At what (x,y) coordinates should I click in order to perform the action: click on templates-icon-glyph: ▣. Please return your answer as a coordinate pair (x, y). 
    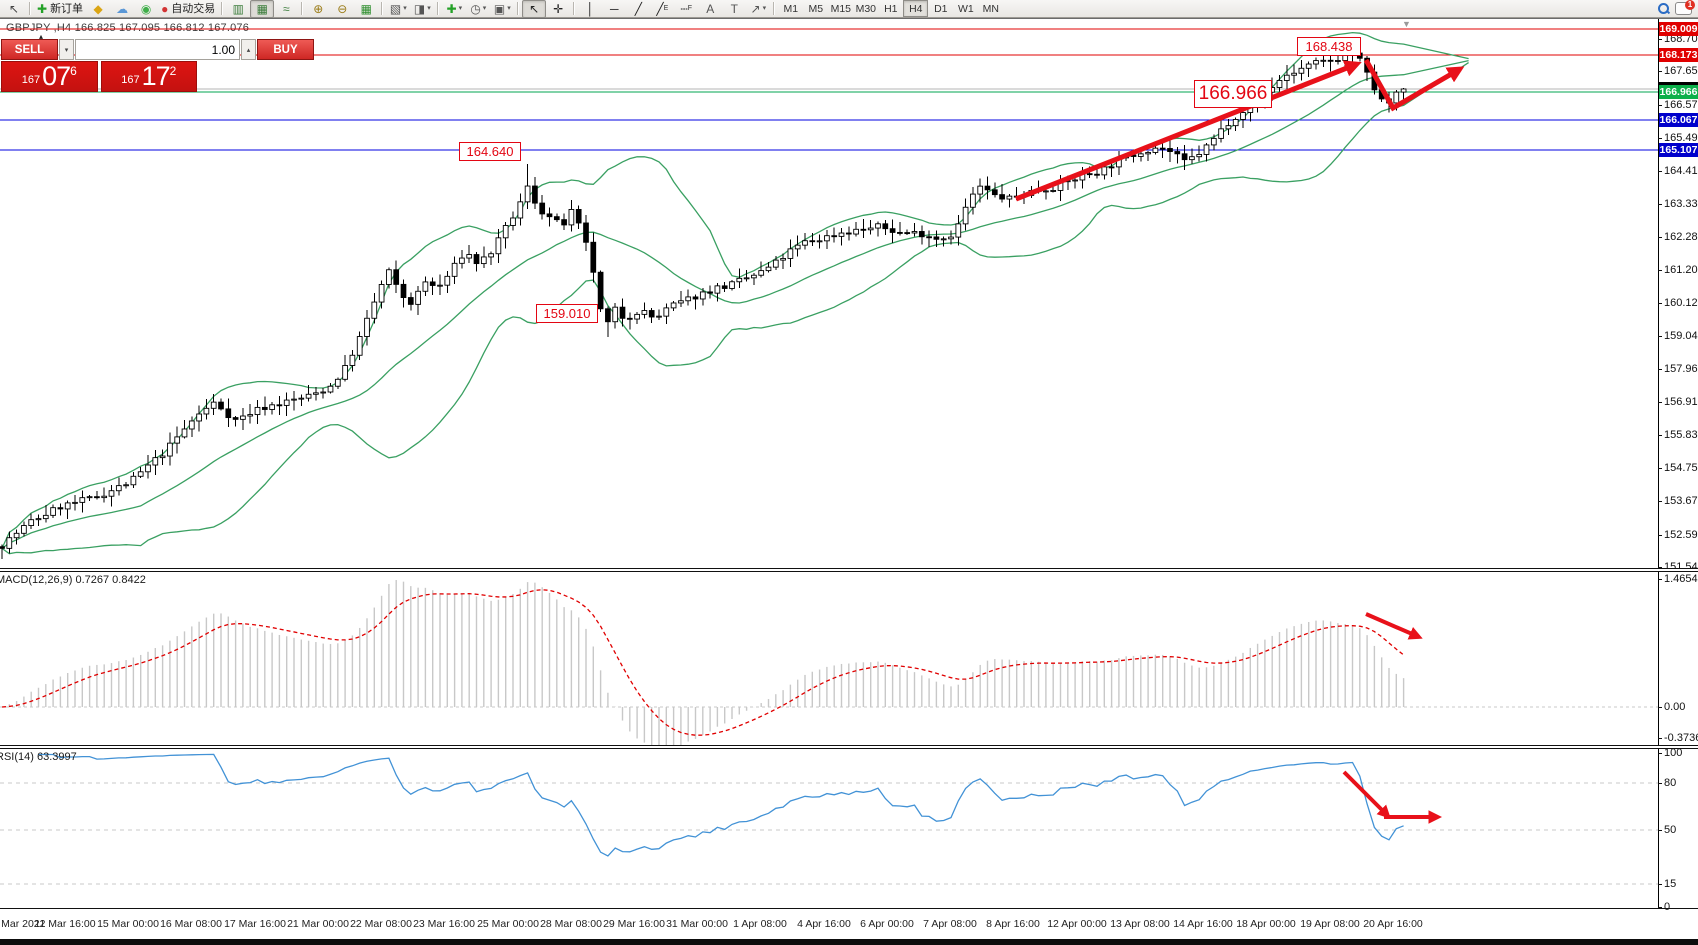
    Looking at the image, I should click on (499, 8).